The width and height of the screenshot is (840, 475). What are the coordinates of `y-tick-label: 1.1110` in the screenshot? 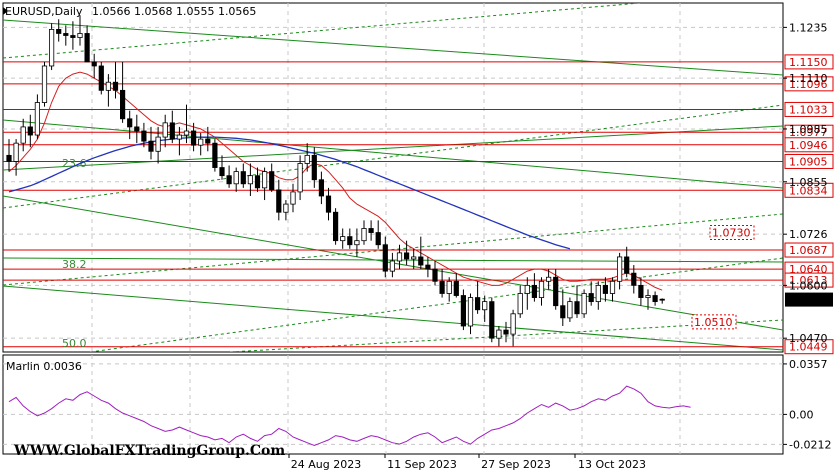 It's located at (808, 78).